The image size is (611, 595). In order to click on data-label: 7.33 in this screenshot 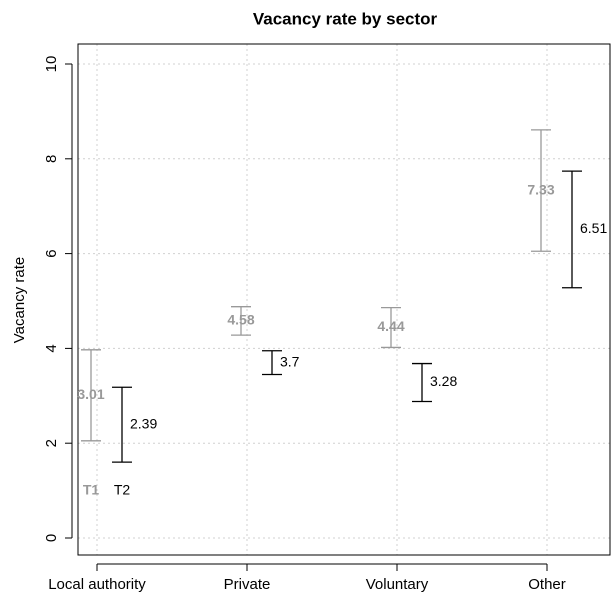, I will do `click(540, 189)`.